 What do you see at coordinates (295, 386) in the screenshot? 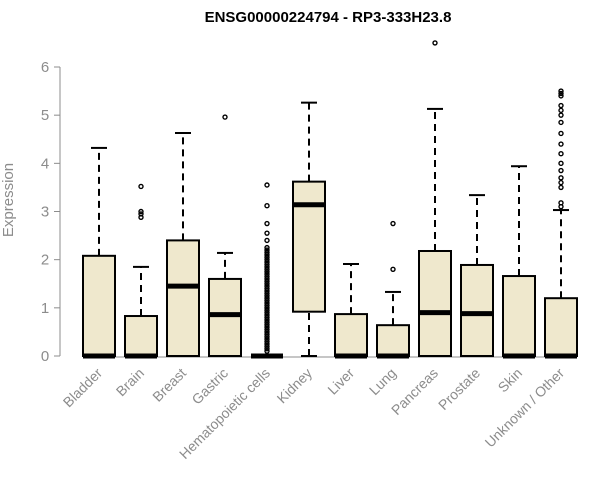
I see `category-label-5: Kidney` at bounding box center [295, 386].